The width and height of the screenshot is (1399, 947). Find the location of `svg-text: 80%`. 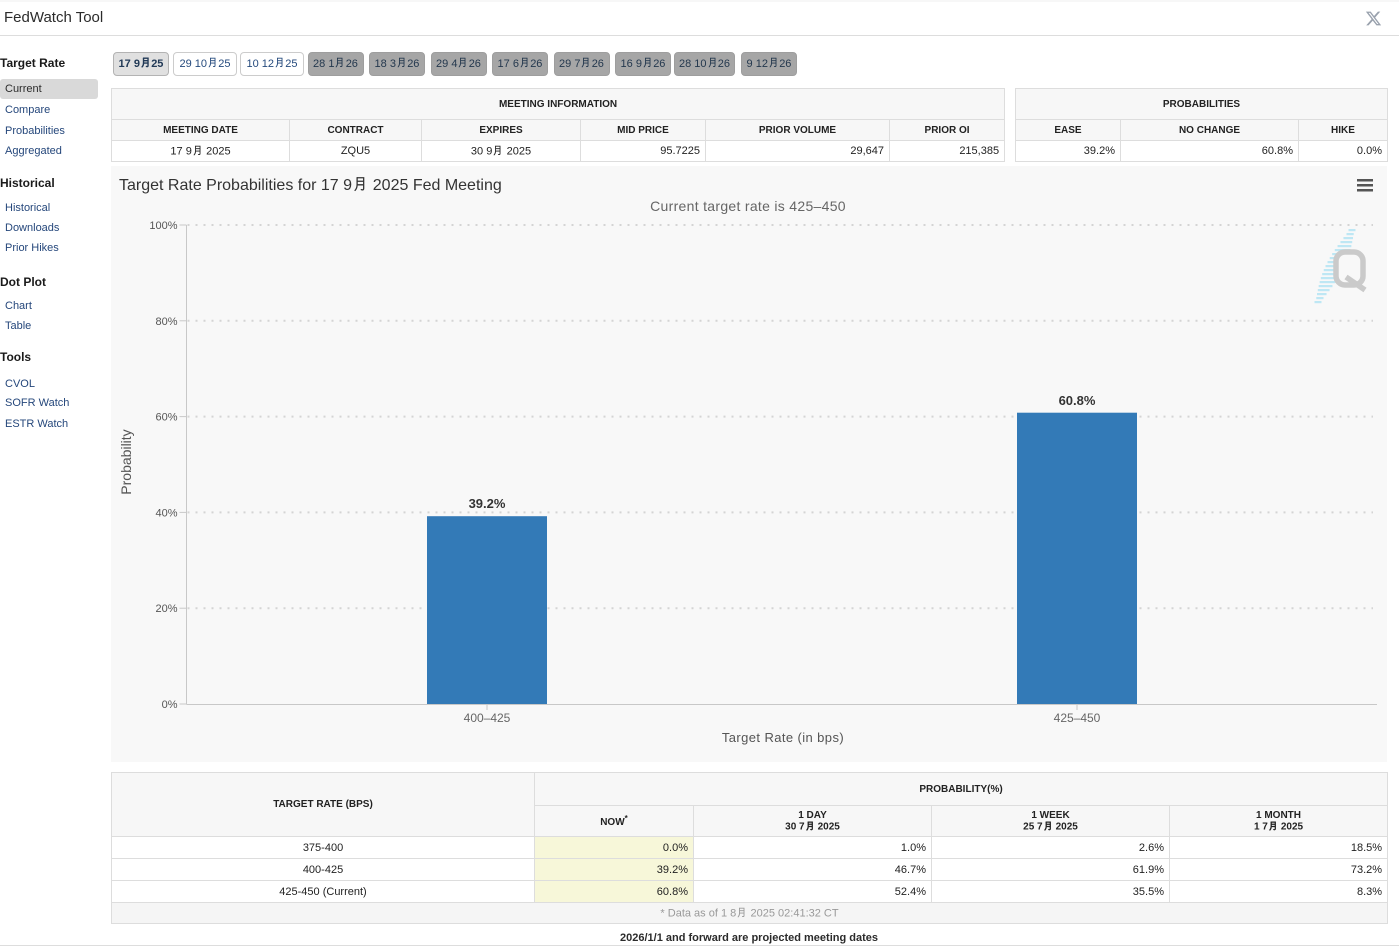

svg-text: 80% is located at coordinates (166, 322).